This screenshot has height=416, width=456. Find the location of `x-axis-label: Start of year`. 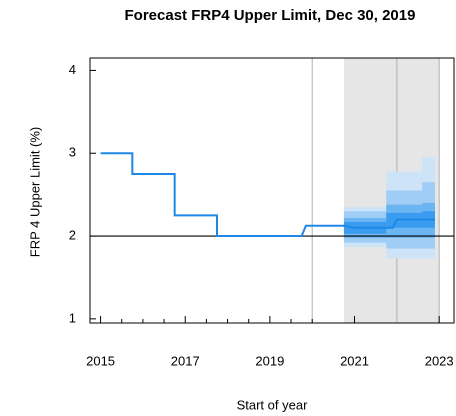

x-axis-label: Start of year is located at coordinates (272, 404).